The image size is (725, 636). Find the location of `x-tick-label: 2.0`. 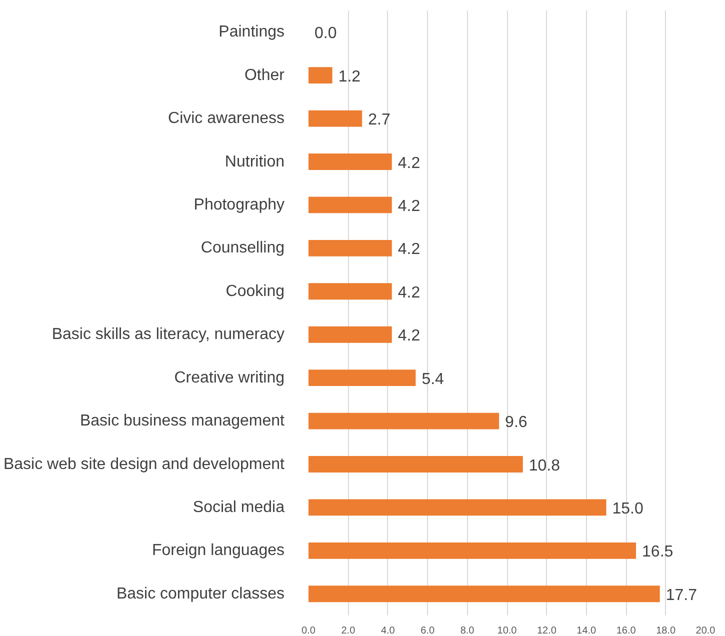

x-tick-label: 2.0 is located at coordinates (348, 631).